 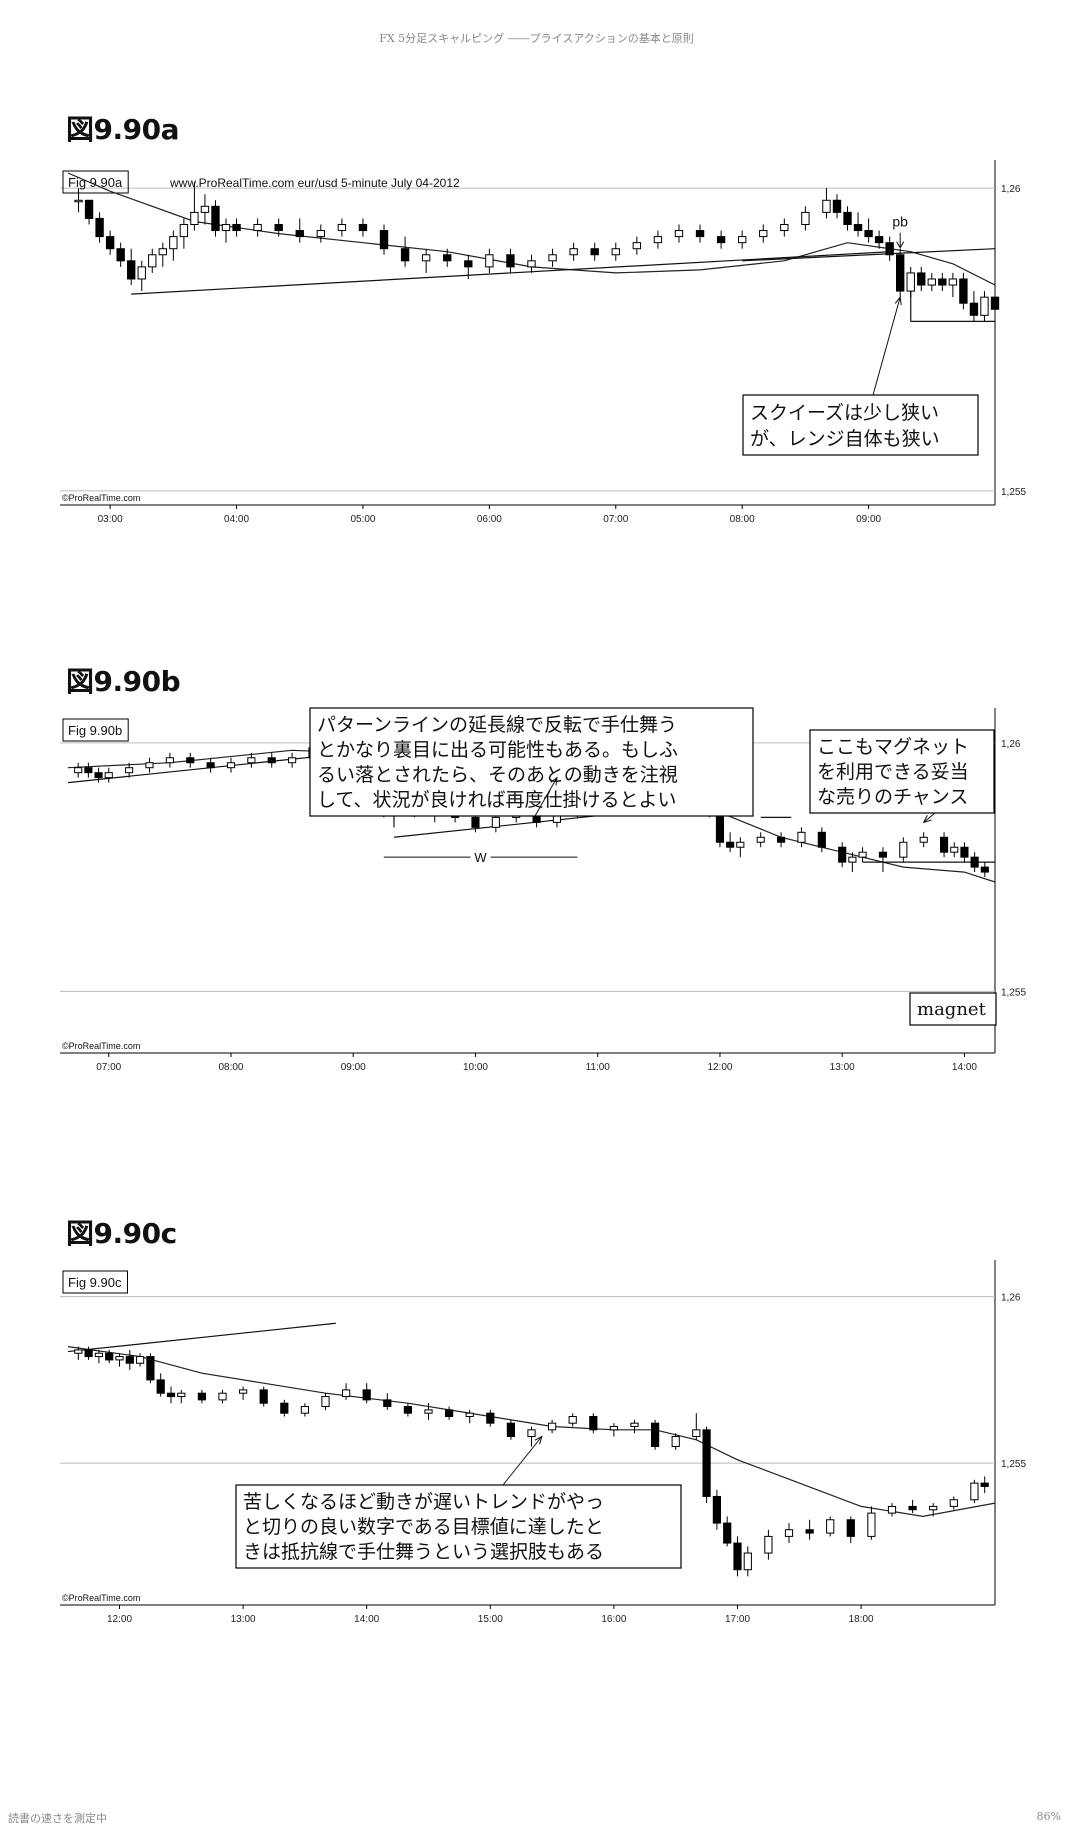 I want to click on time-tick-label: 13:00, so click(x=842, y=1067).